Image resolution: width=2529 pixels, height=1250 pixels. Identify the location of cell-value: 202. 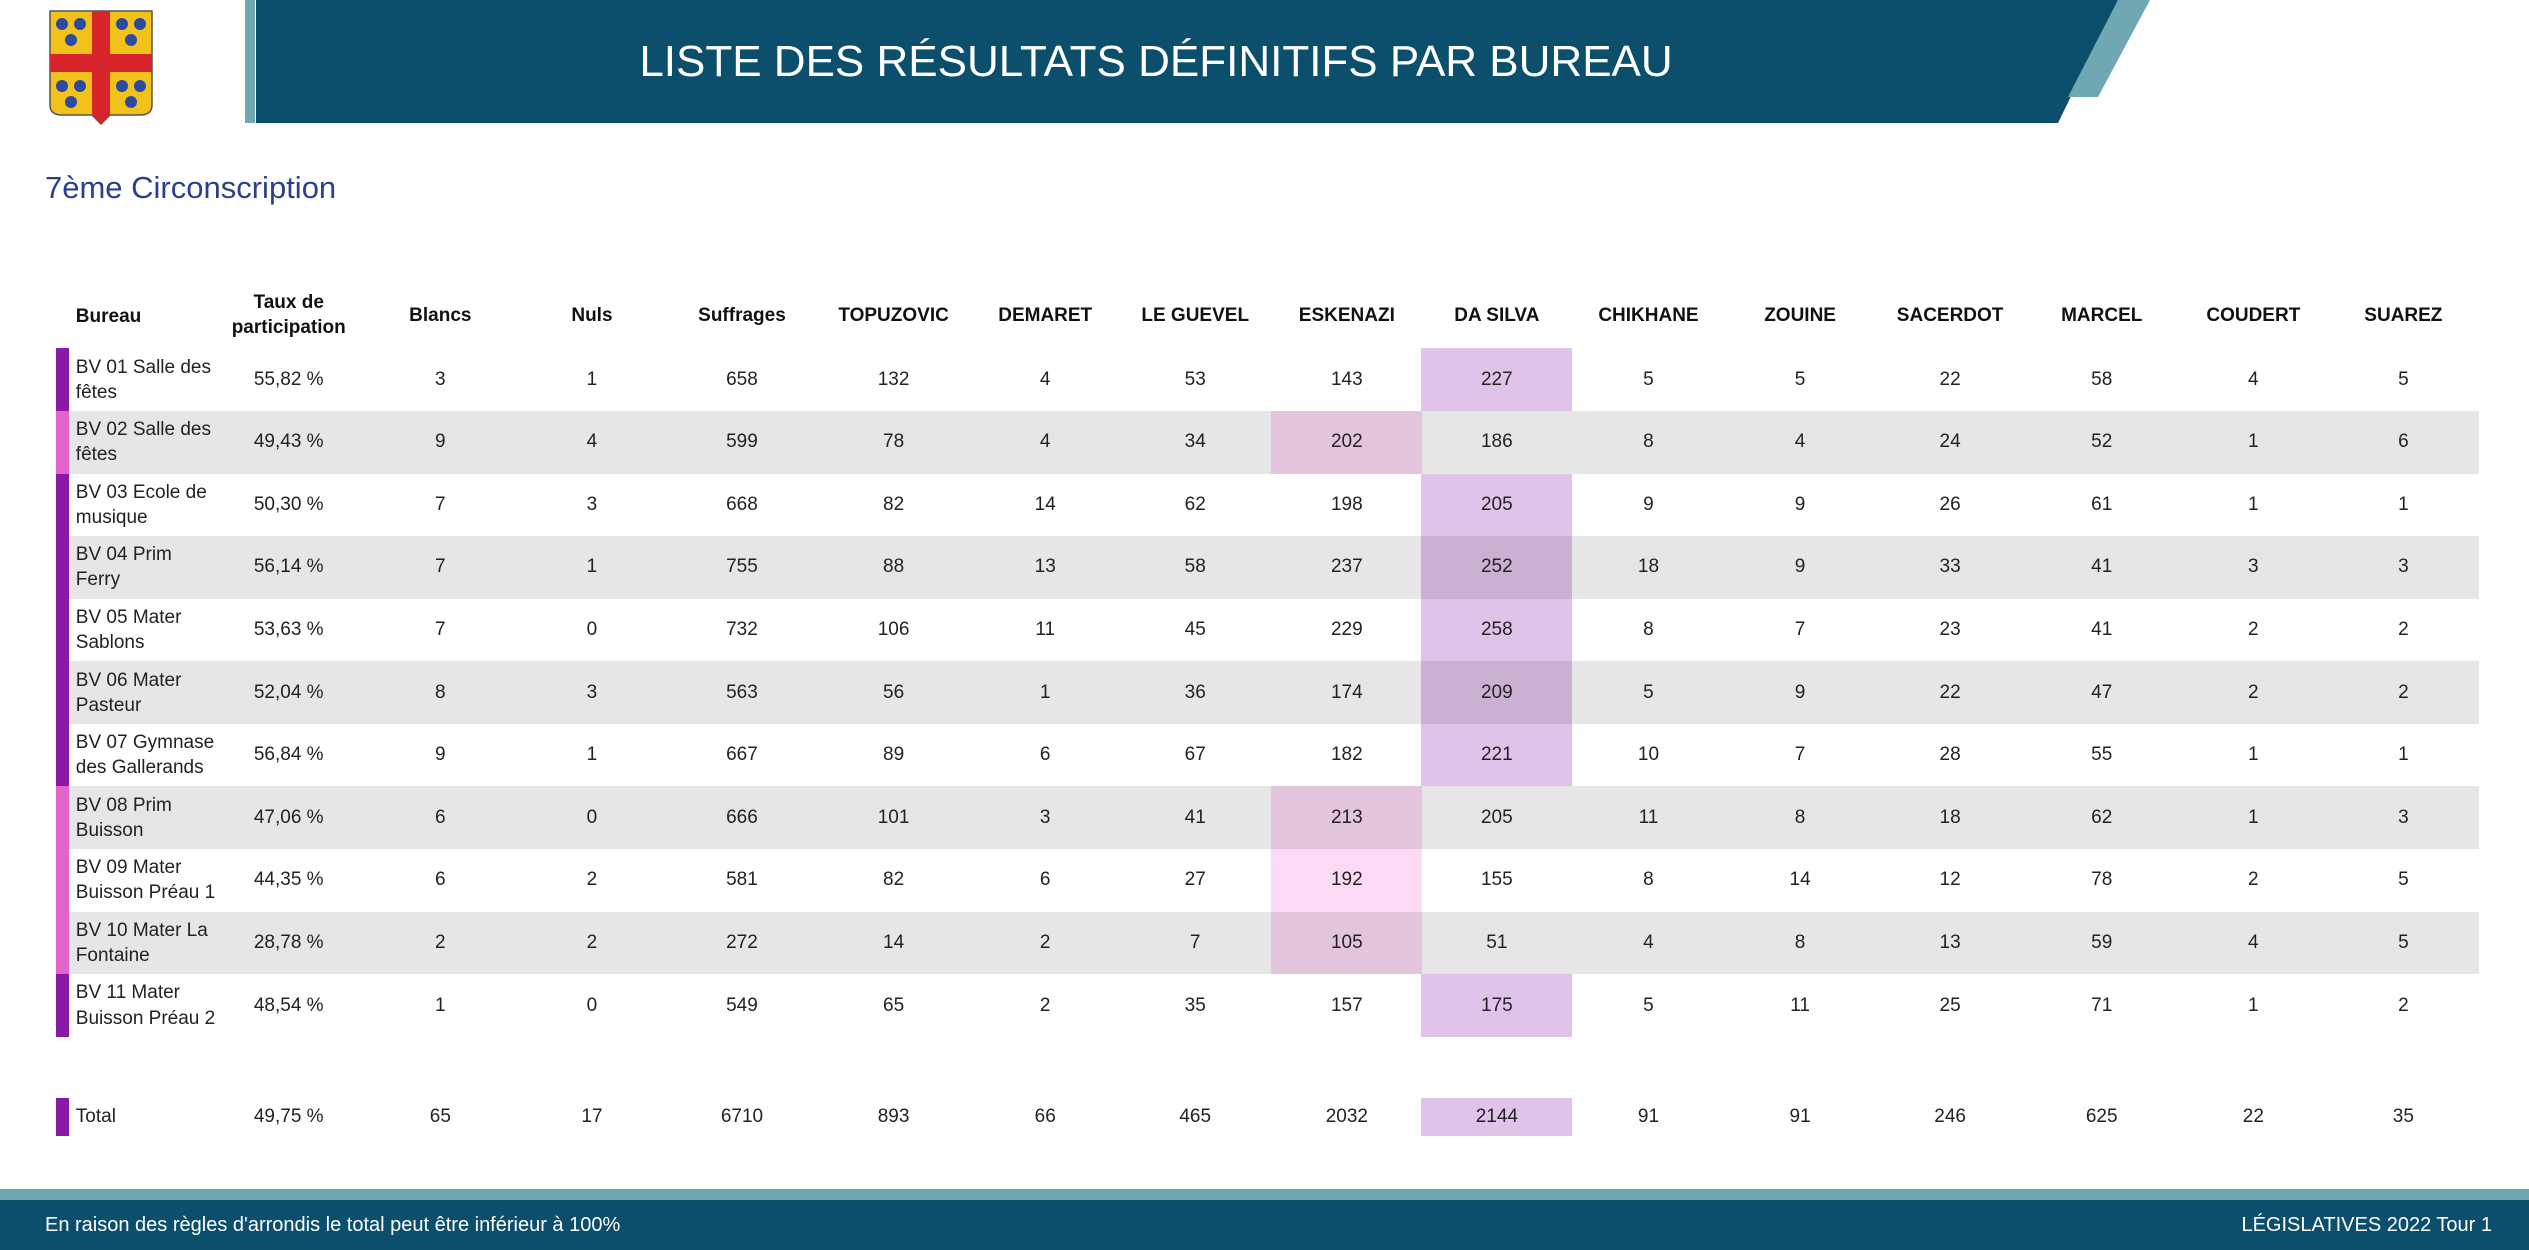
(1346, 442).